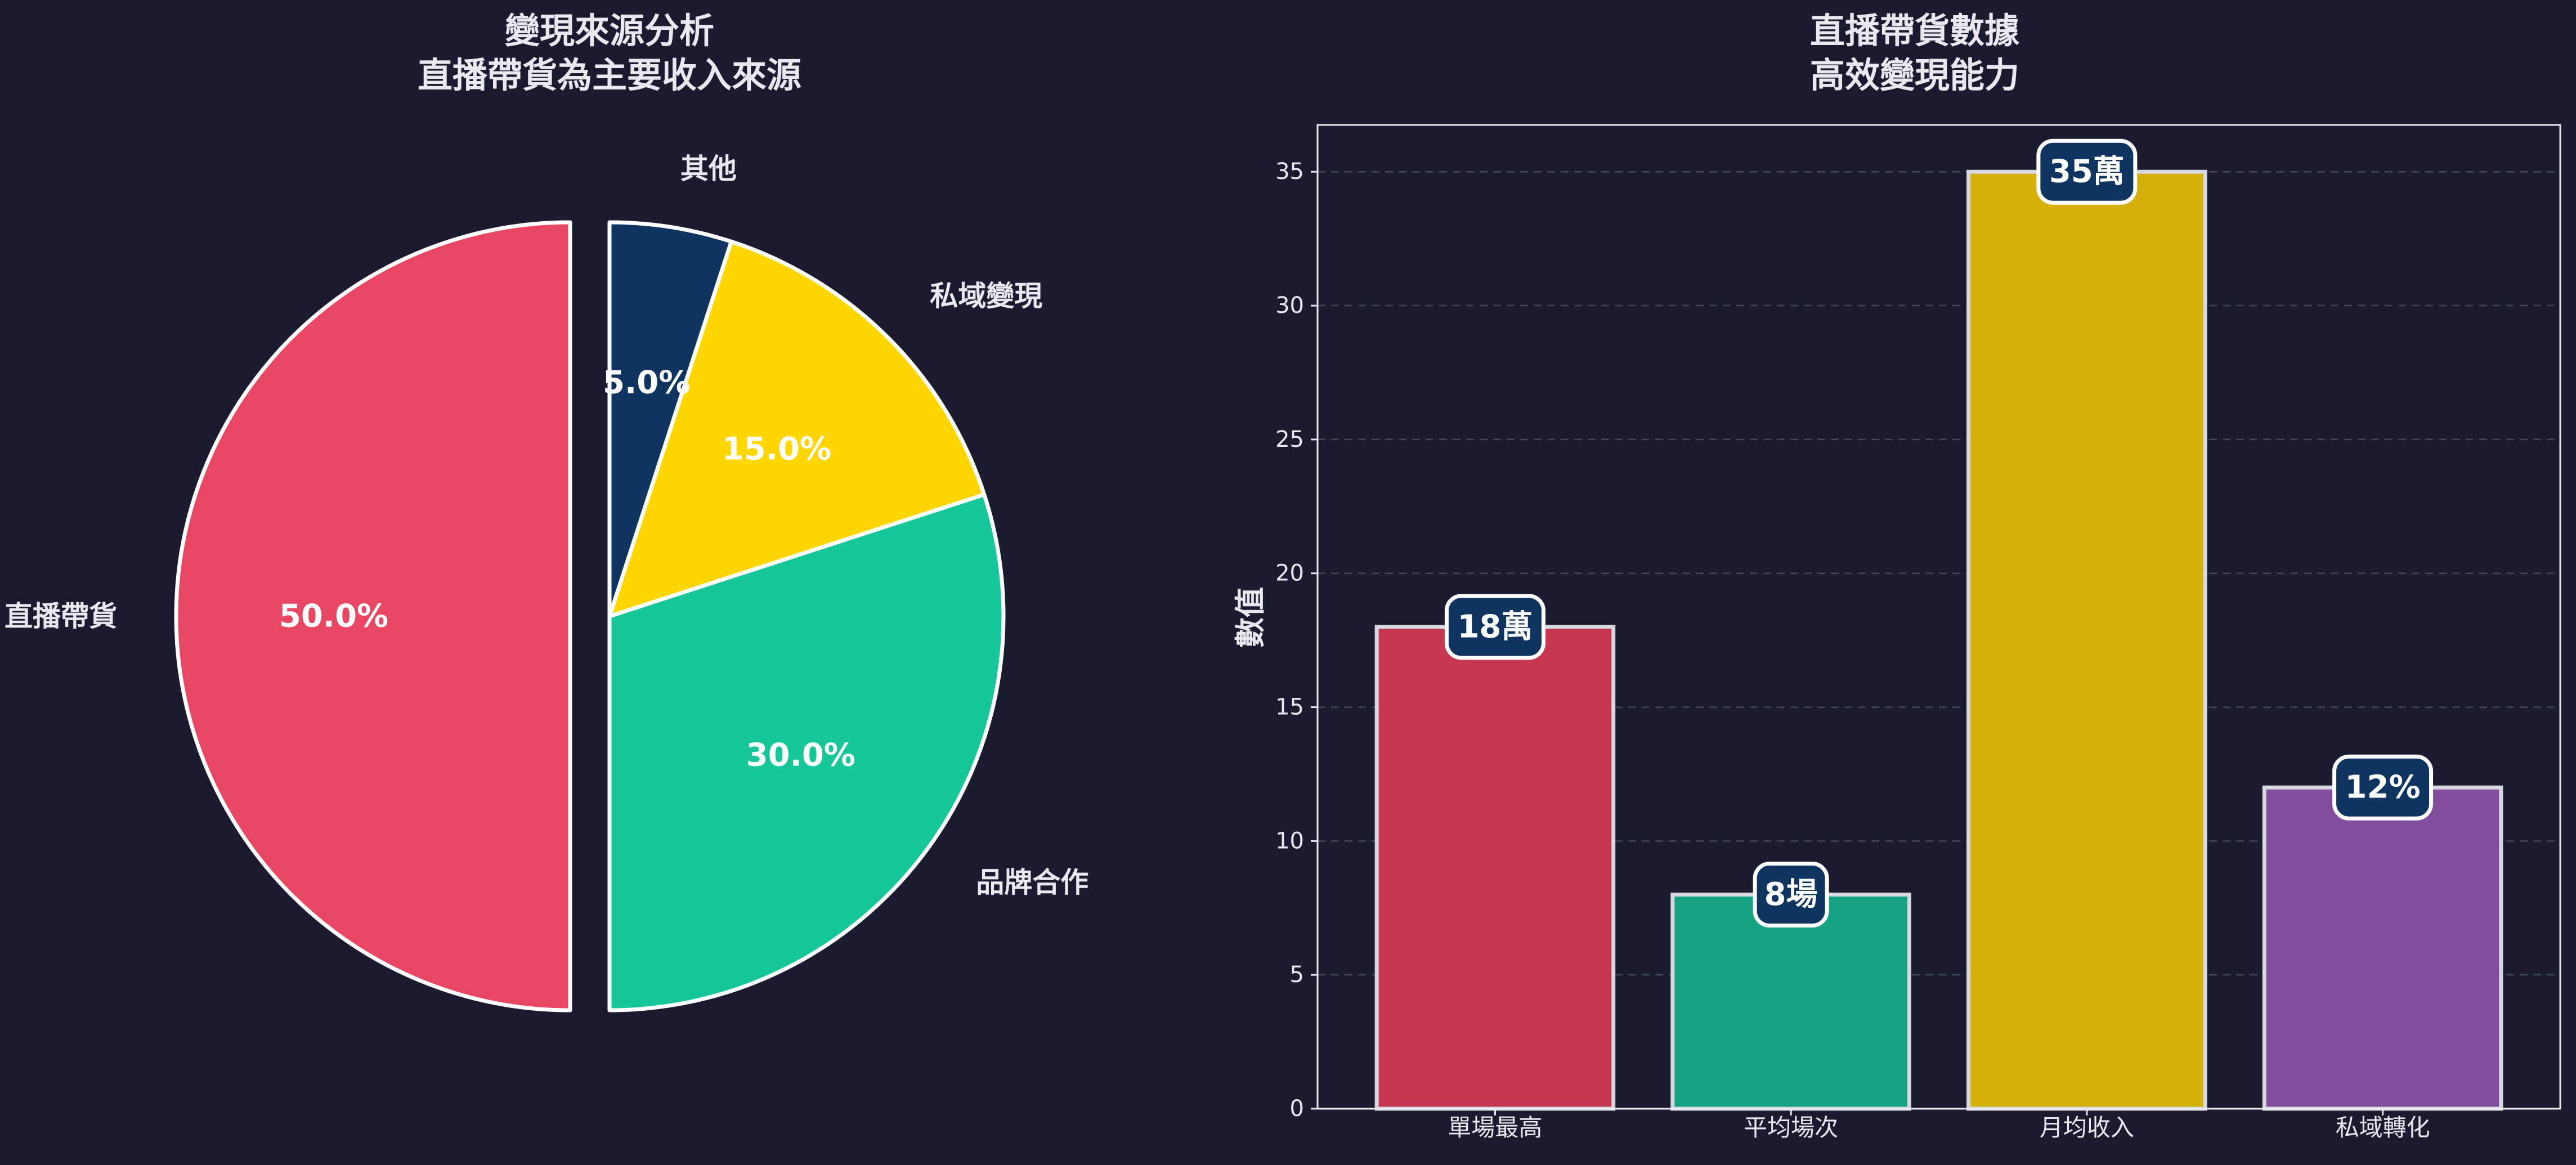 The width and height of the screenshot is (2576, 1165). Describe the element at coordinates (1289, 707) in the screenshot. I see `y-axis-tick-label: 15` at that location.